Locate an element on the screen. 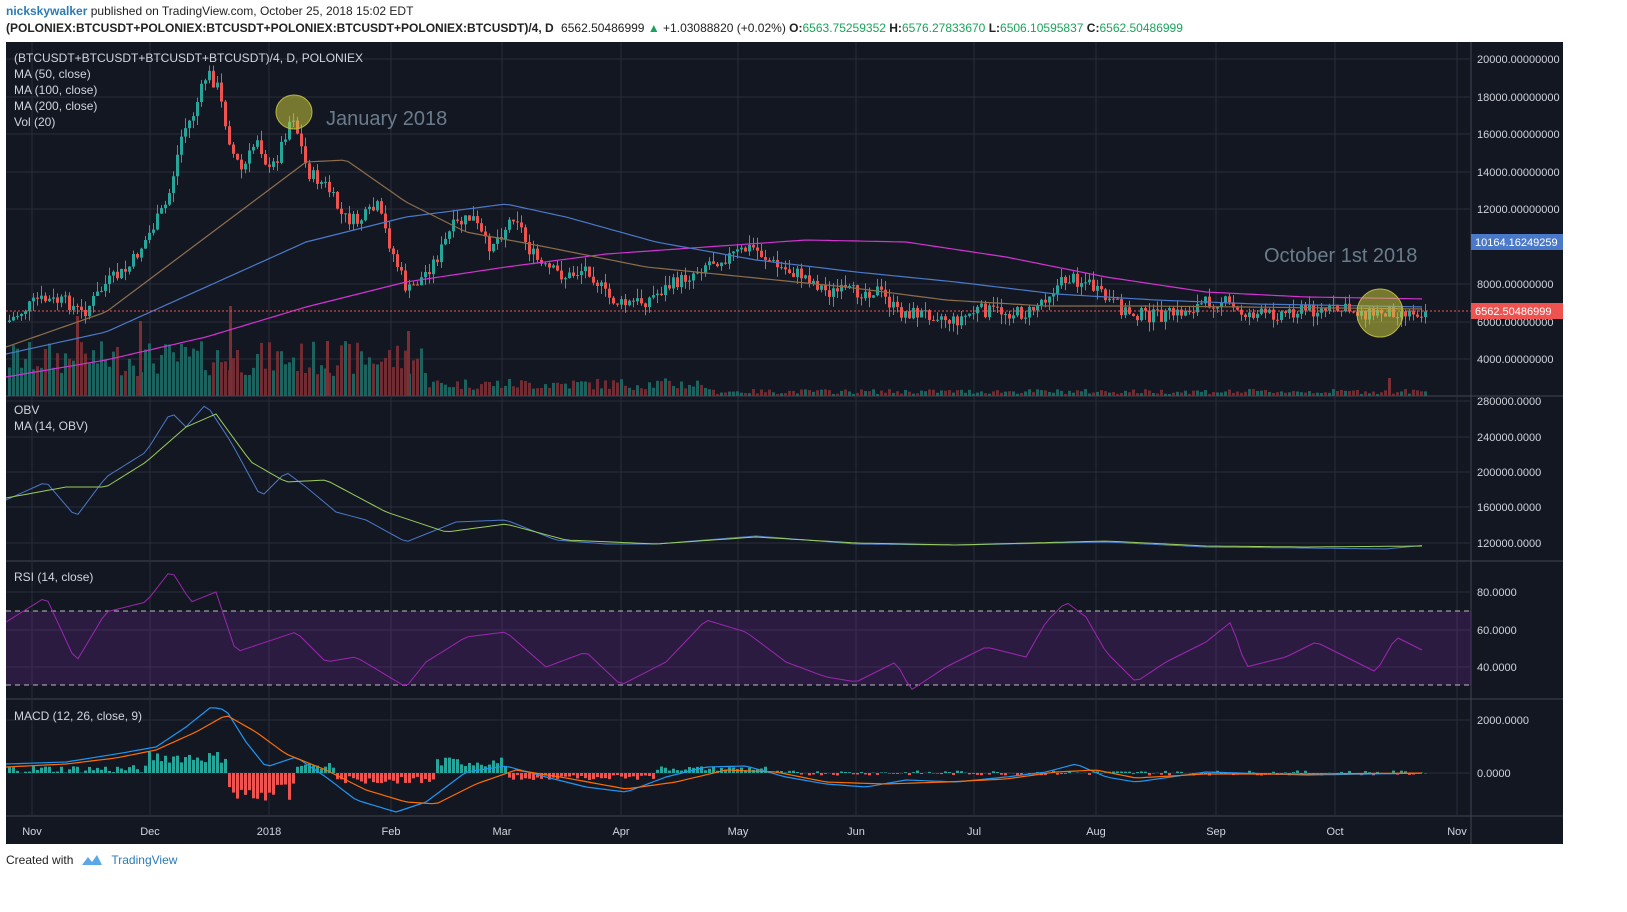 This screenshot has height=912, width=1627. legend-ma50: MA (50, close) is located at coordinates (52, 74).